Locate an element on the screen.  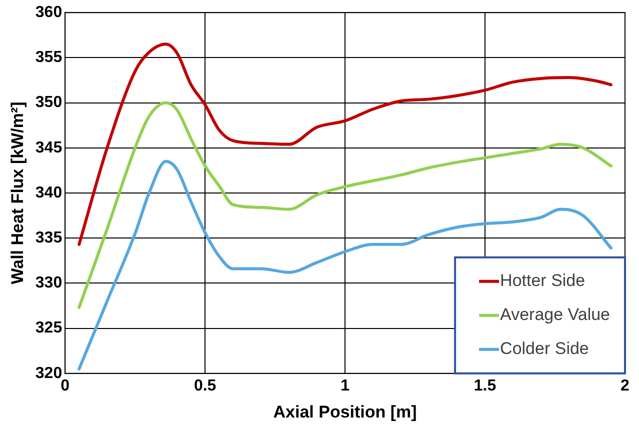
y-tick-label: 355 is located at coordinates (48, 57).